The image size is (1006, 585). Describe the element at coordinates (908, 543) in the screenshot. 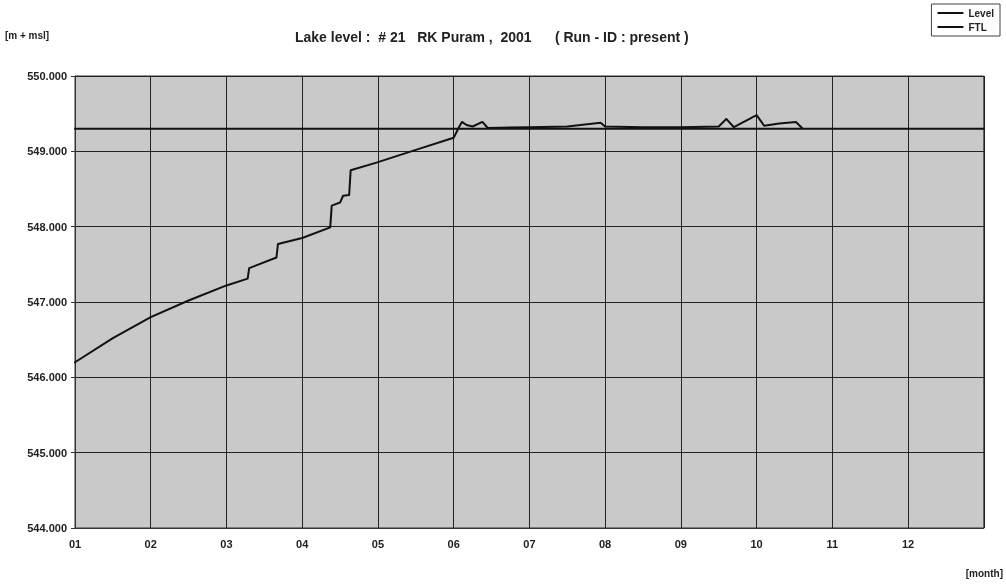

I see `x-tick-label: 12` at that location.